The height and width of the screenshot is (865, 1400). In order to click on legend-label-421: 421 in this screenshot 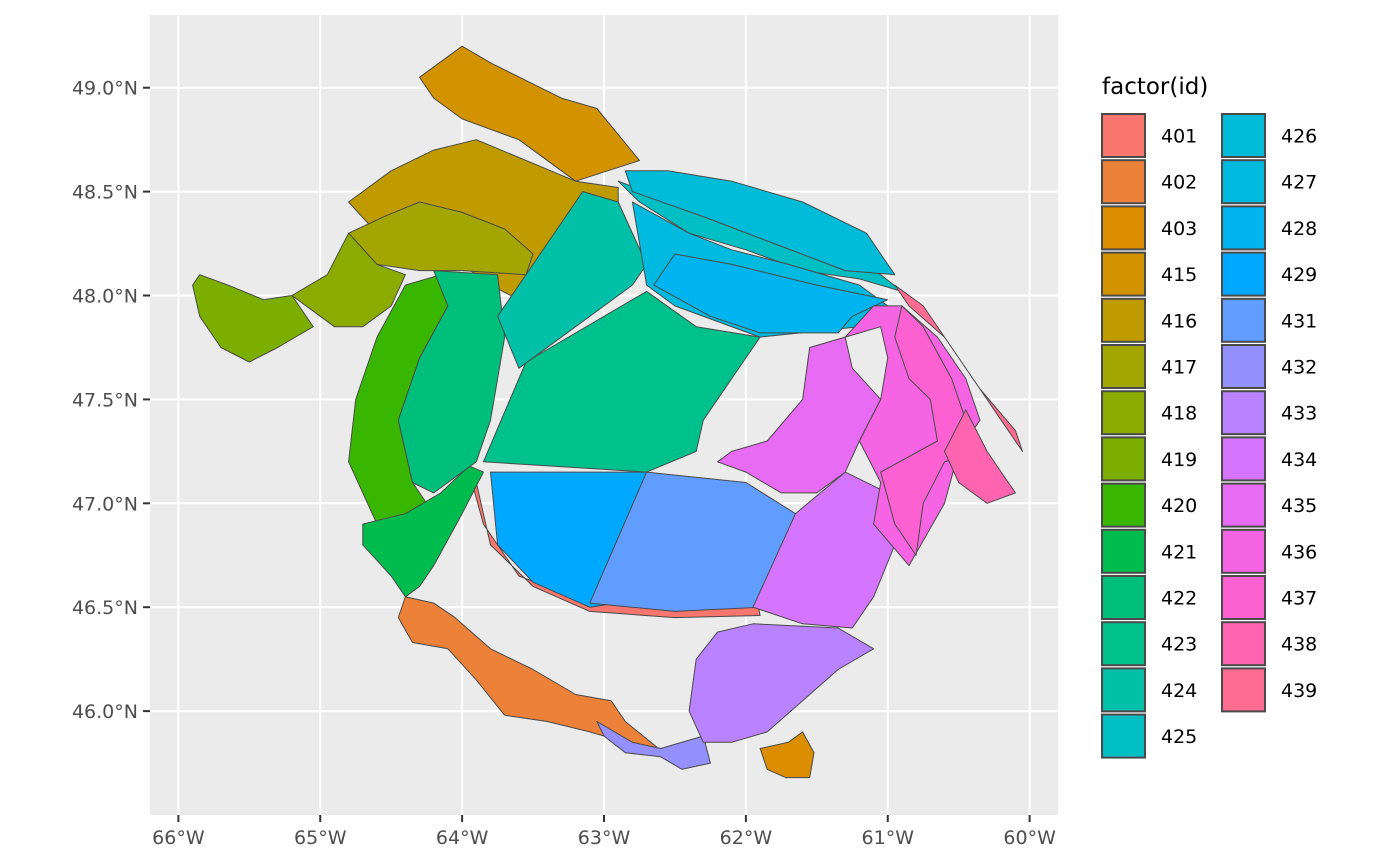, I will do `click(1179, 552)`.